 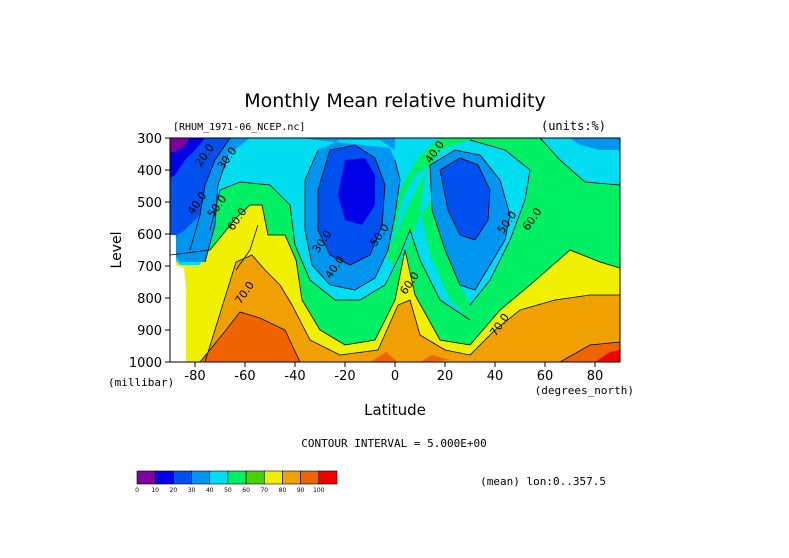 What do you see at coordinates (149, 203) in the screenshot?
I see `y-tick-label: 500` at bounding box center [149, 203].